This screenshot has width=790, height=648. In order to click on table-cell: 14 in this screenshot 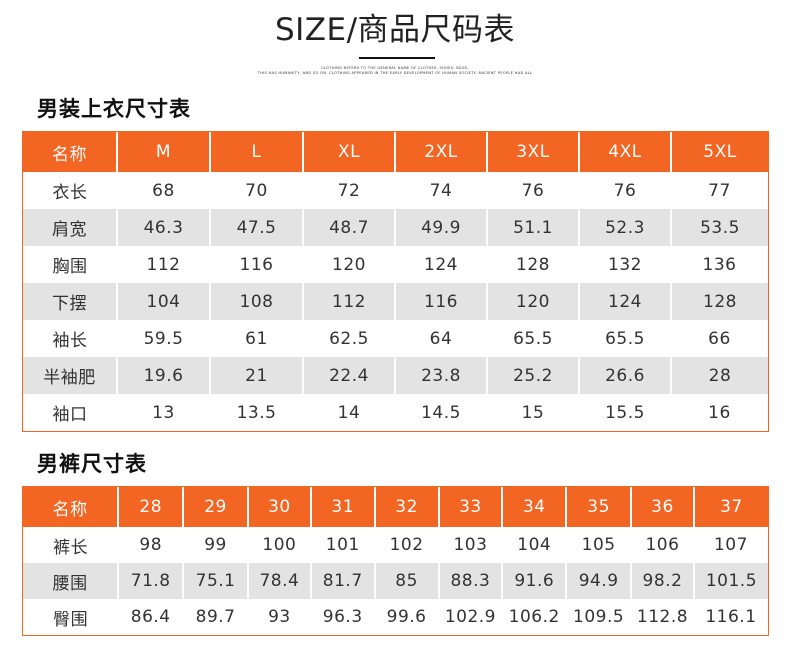, I will do `click(349, 412)`.